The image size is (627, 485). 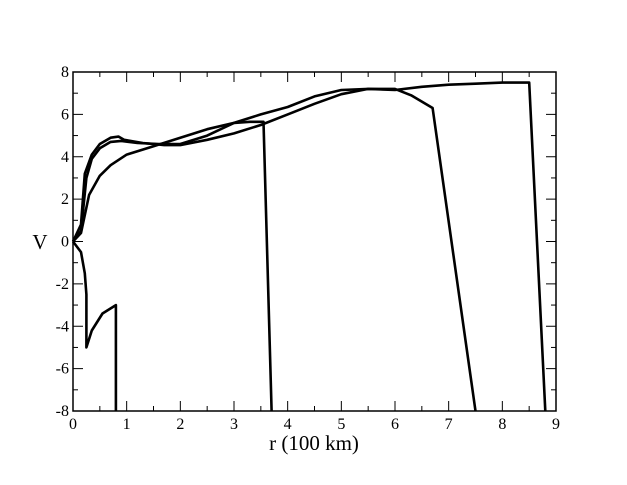 What do you see at coordinates (65, 157) in the screenshot?
I see `y-tick-label: 4` at bounding box center [65, 157].